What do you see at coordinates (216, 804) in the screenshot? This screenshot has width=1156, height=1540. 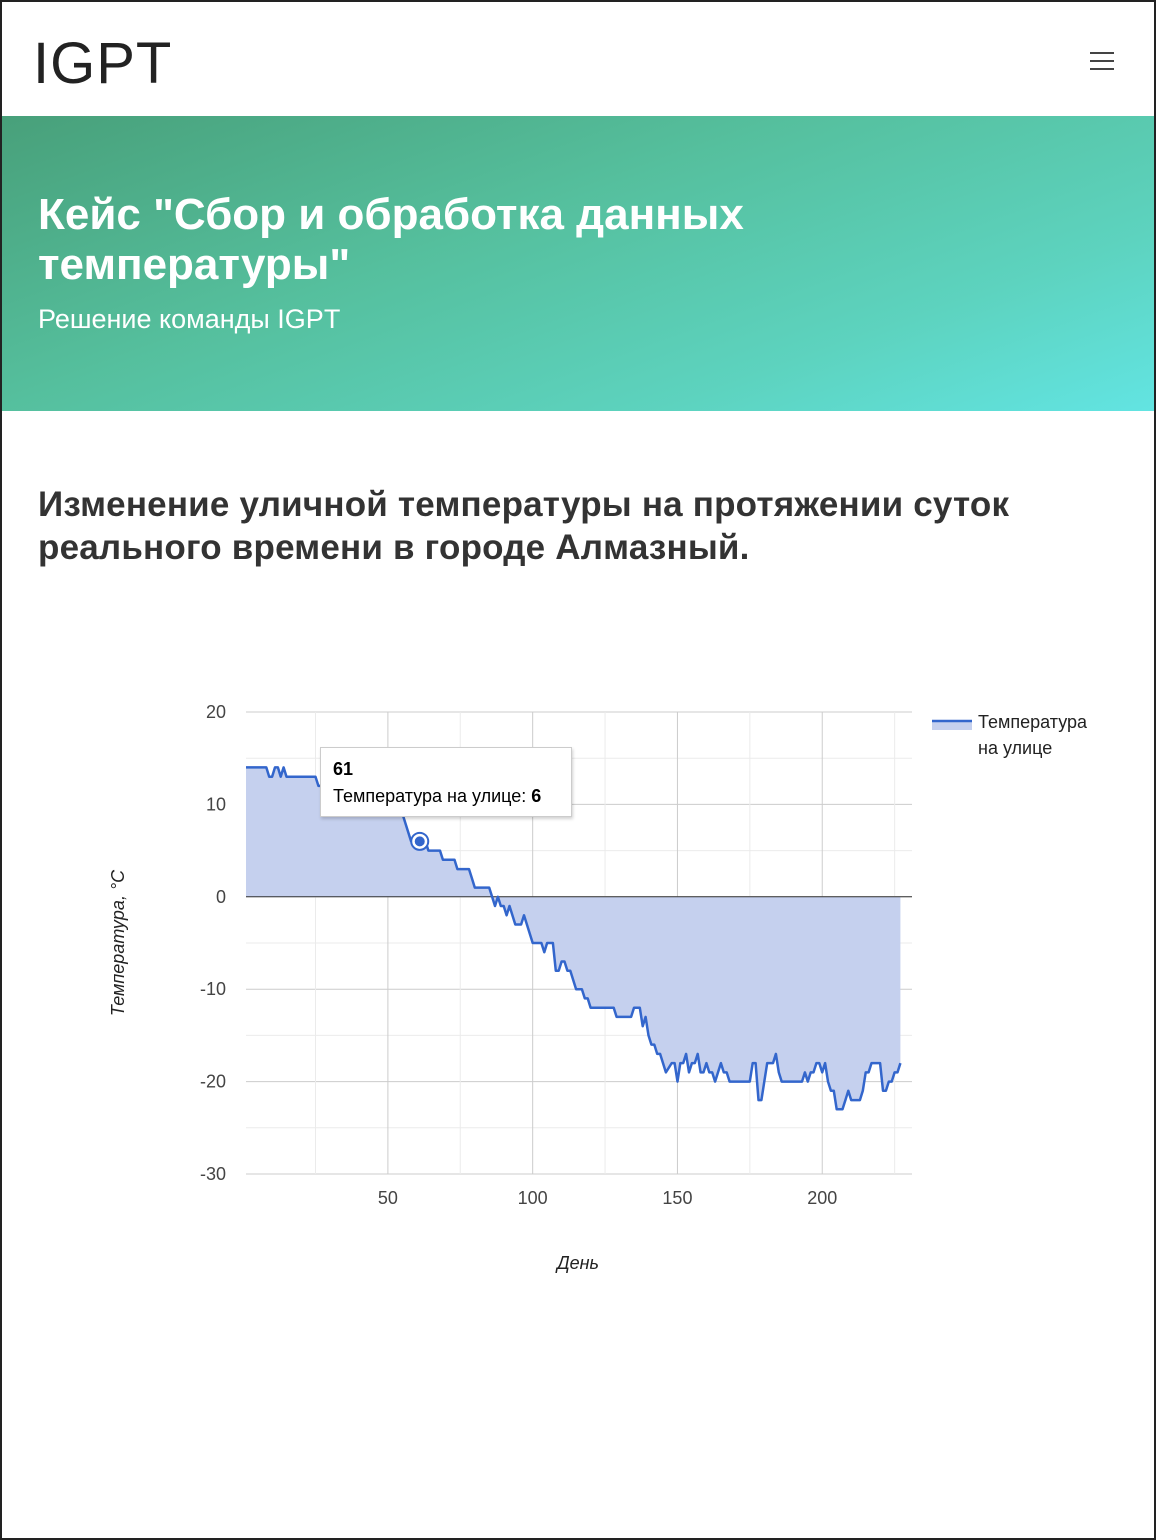 I see `y-tick-label: 10` at bounding box center [216, 804].